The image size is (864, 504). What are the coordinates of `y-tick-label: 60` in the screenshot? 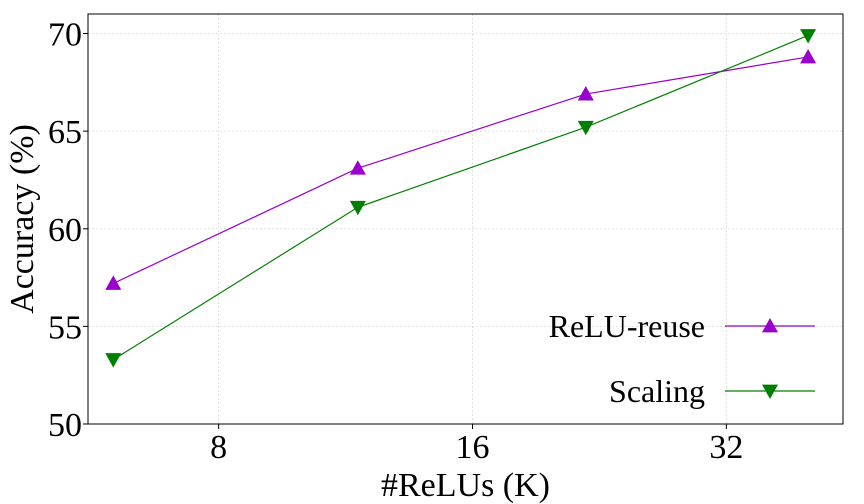 It's located at (65, 230).